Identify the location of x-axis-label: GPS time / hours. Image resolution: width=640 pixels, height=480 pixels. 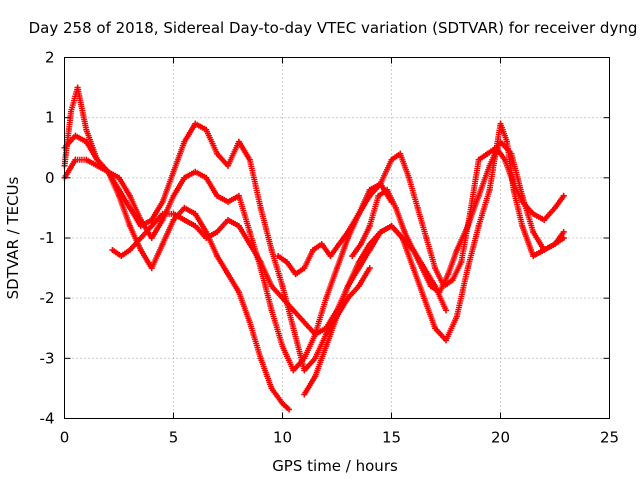
(335, 466).